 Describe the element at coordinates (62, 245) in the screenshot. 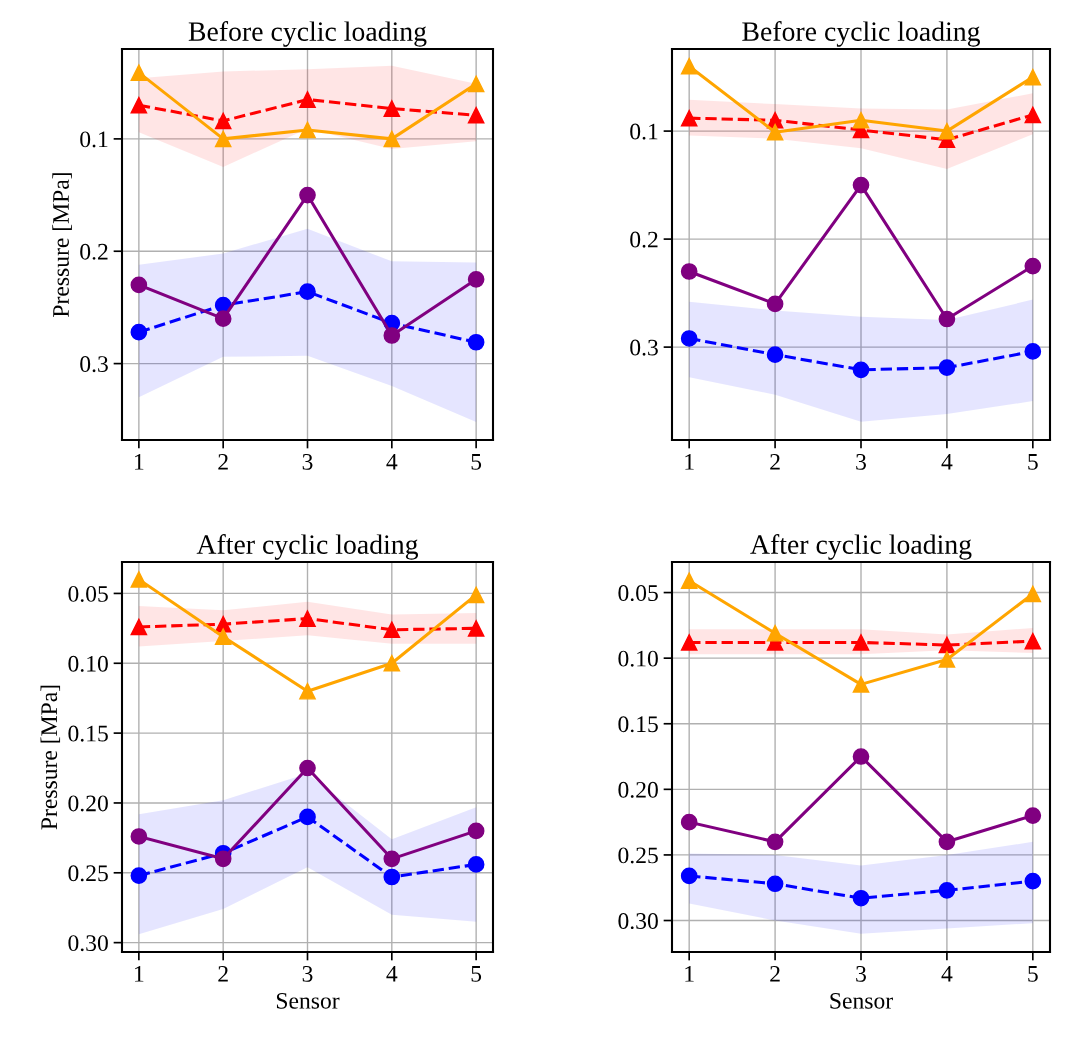

I see `y-axis-title: Pressure [MPa]` at that location.